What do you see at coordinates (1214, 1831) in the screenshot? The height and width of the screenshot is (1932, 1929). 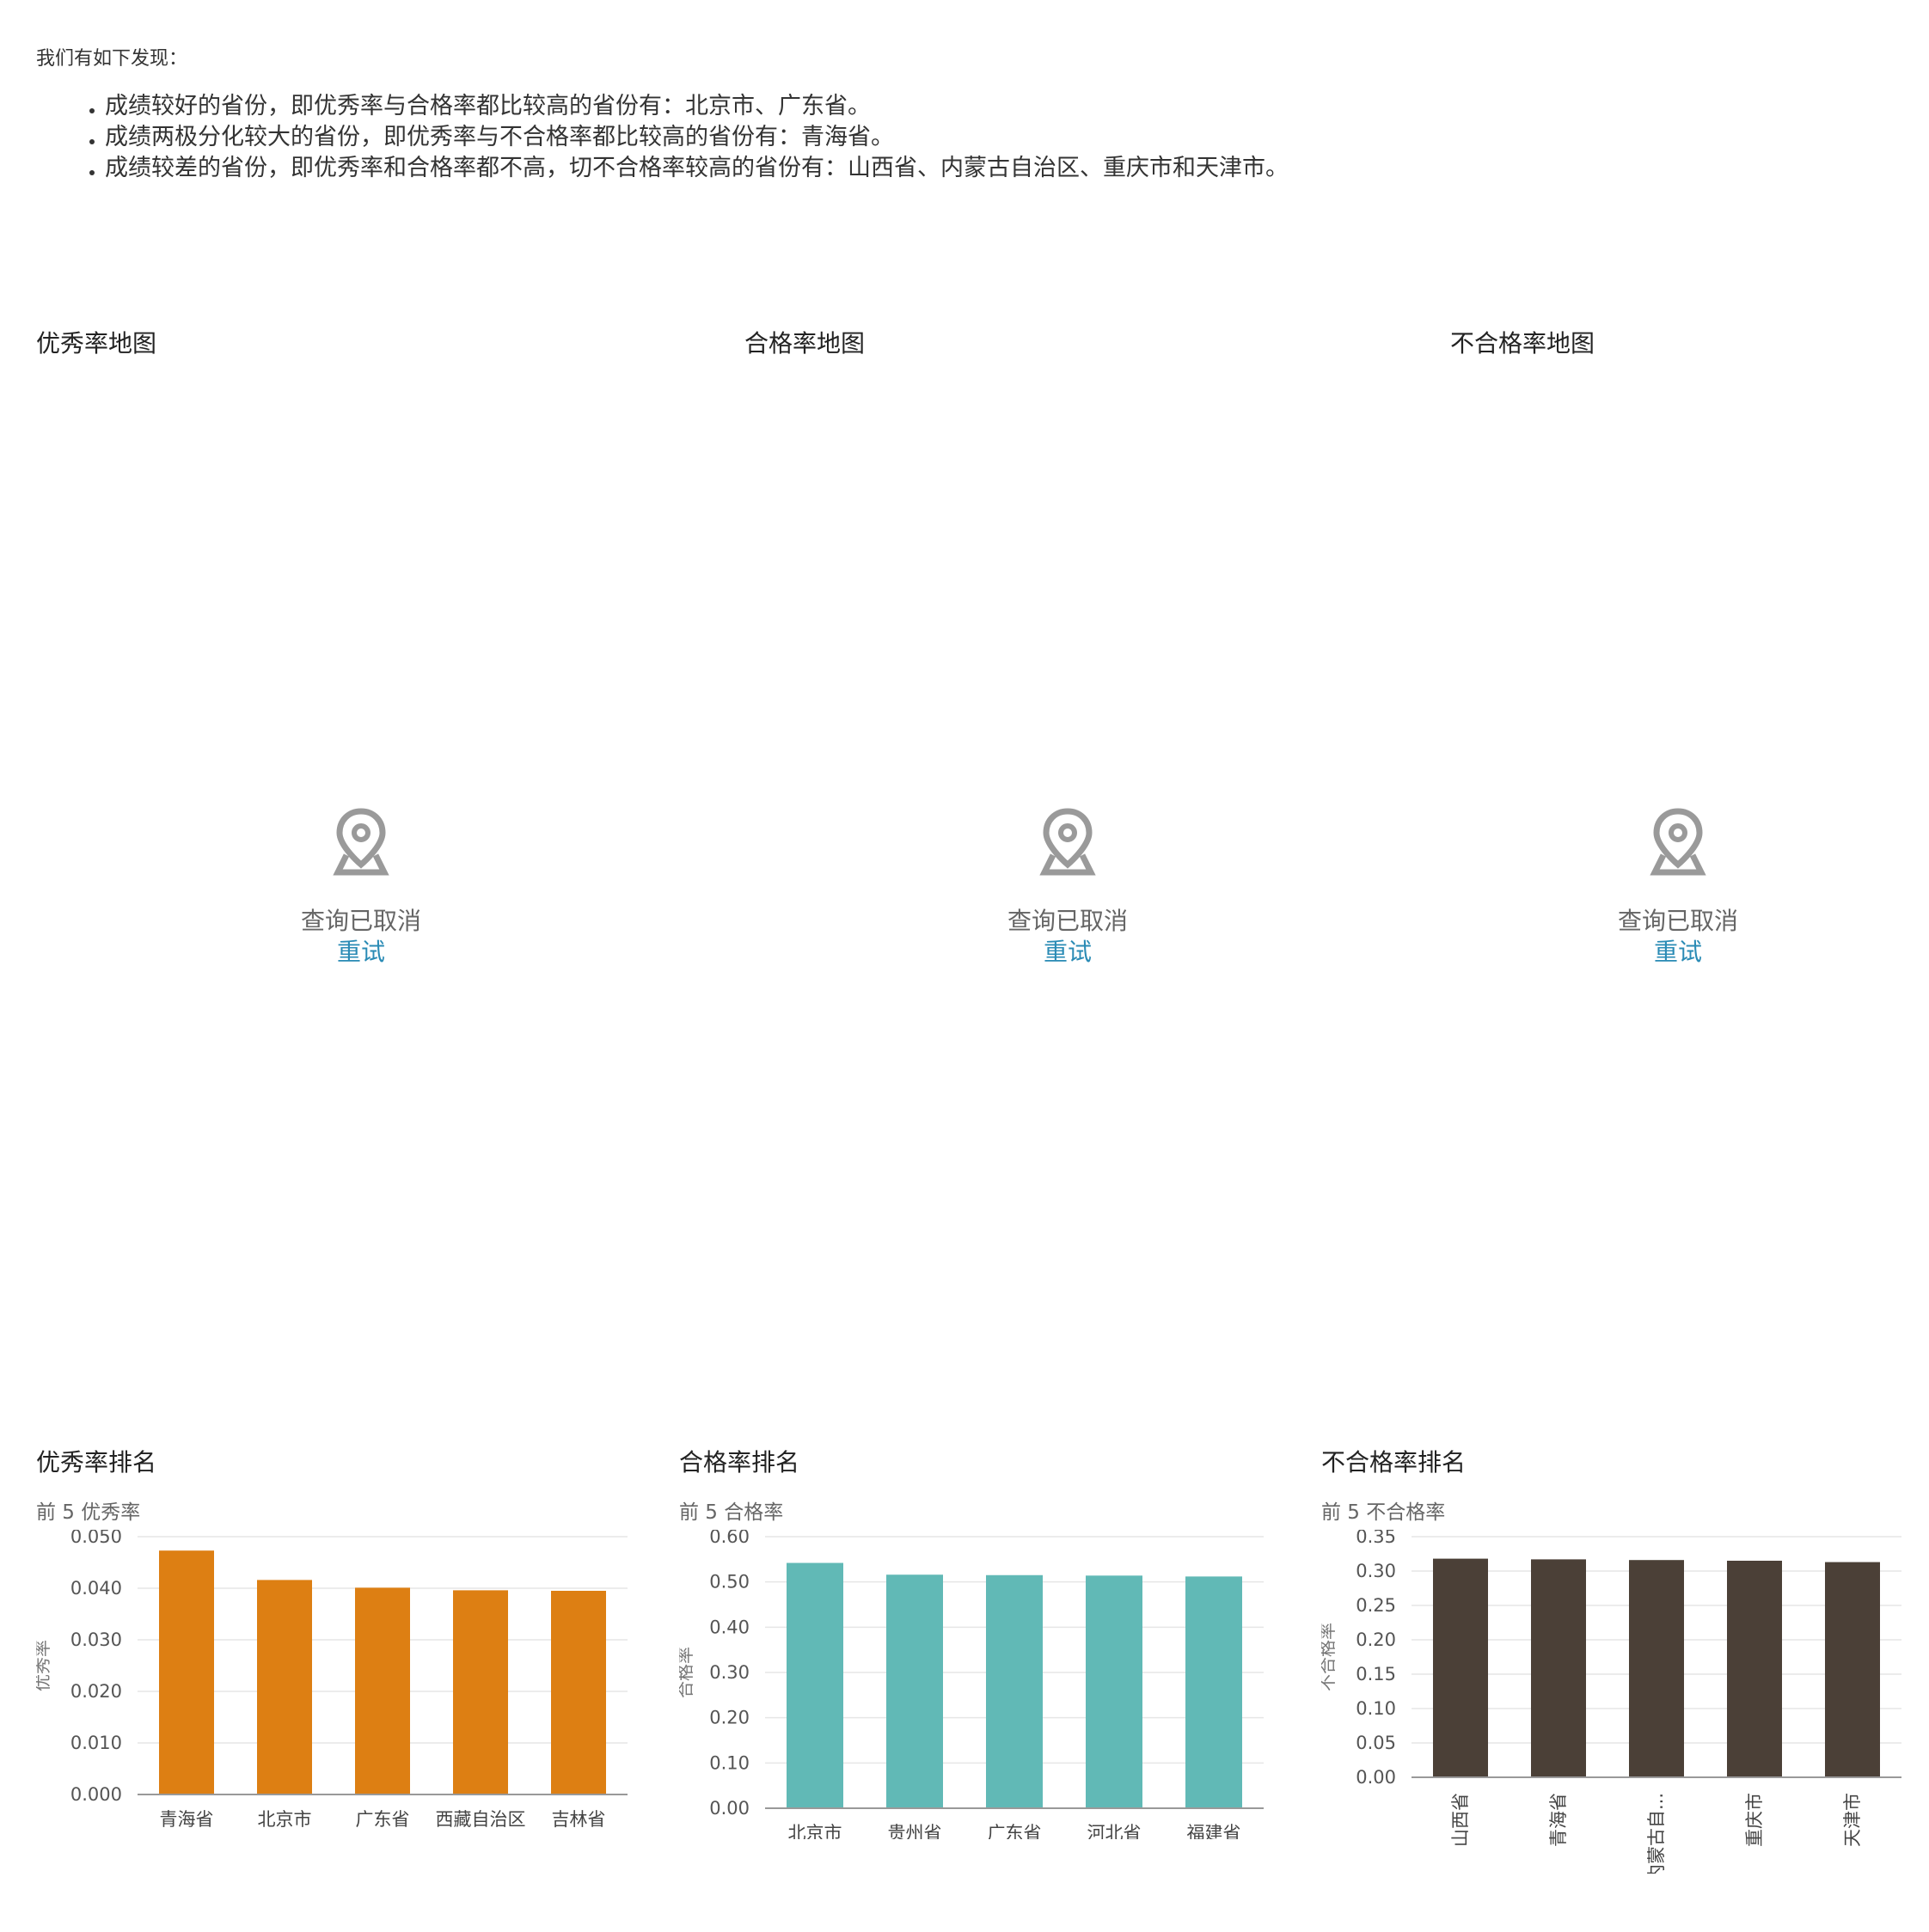 I see `x-tick-label: 福建省` at bounding box center [1214, 1831].